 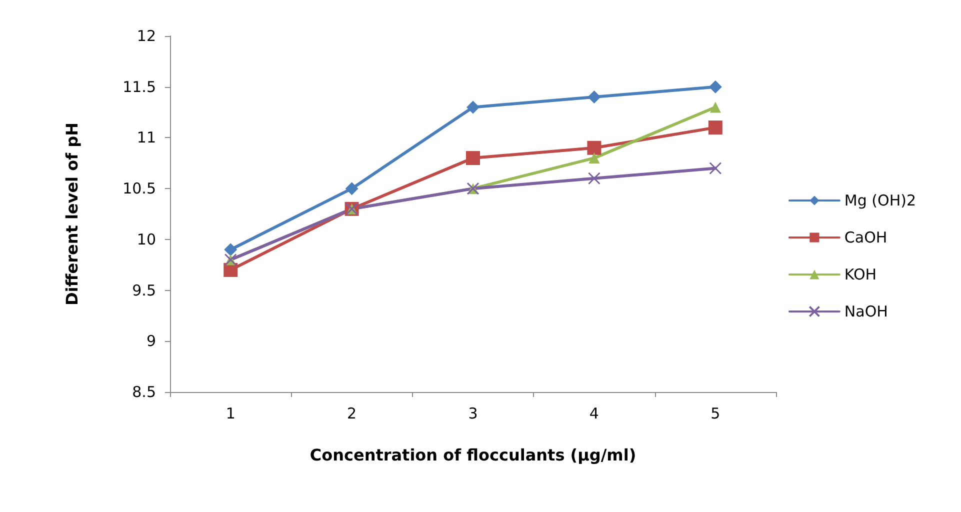 I want to click on y-tick-label: 12, so click(x=146, y=36).